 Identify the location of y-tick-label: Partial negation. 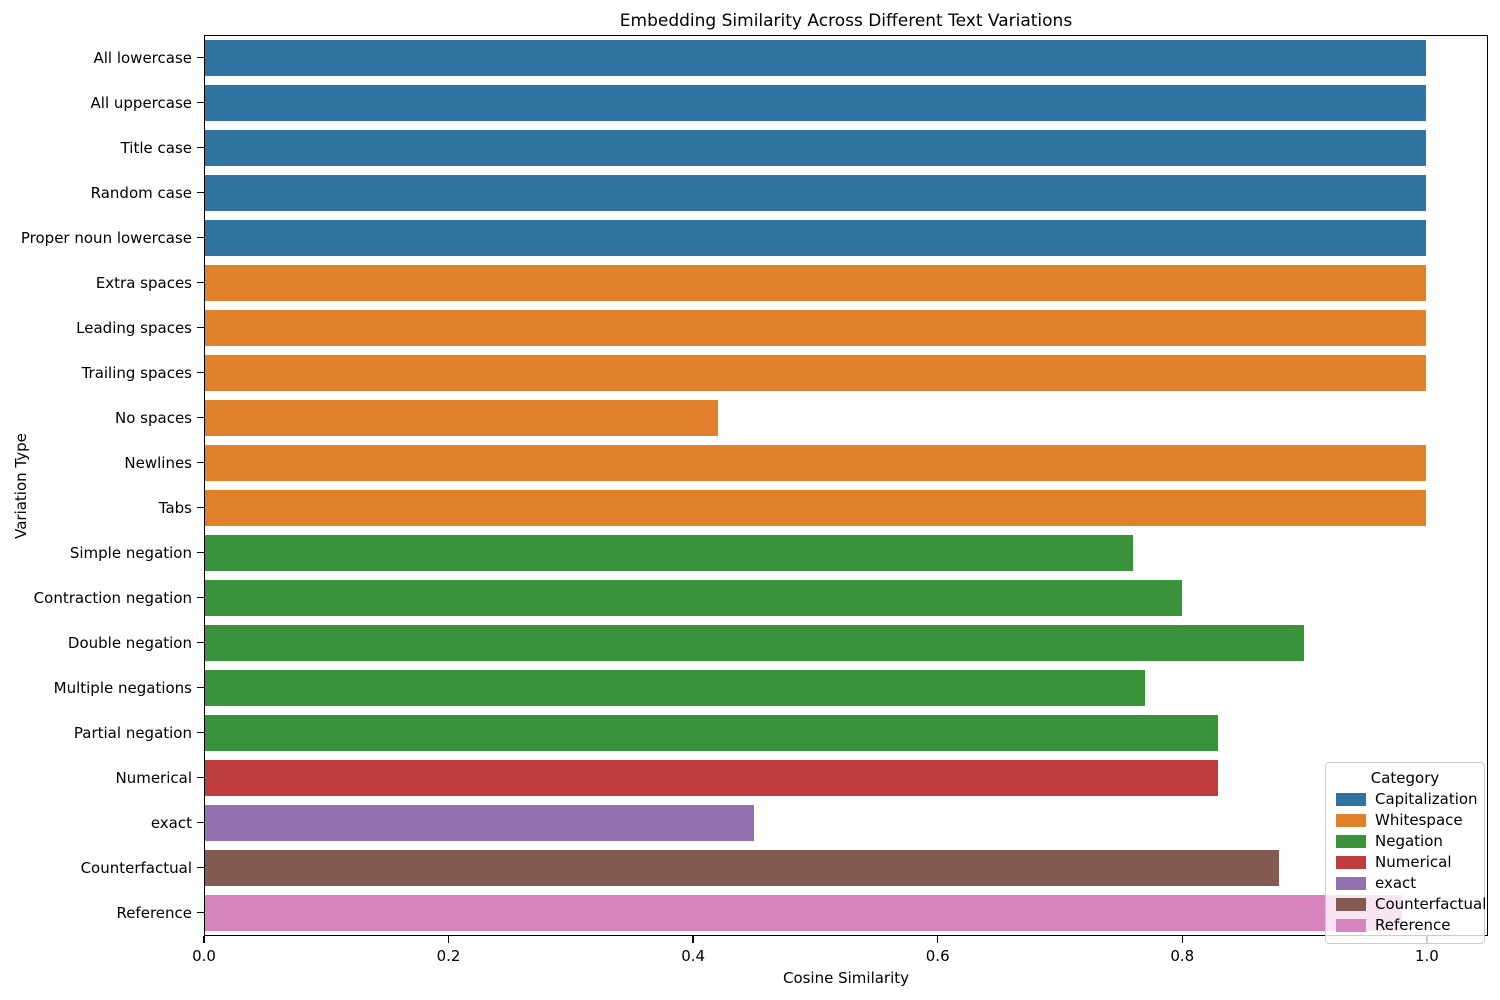
(132, 732).